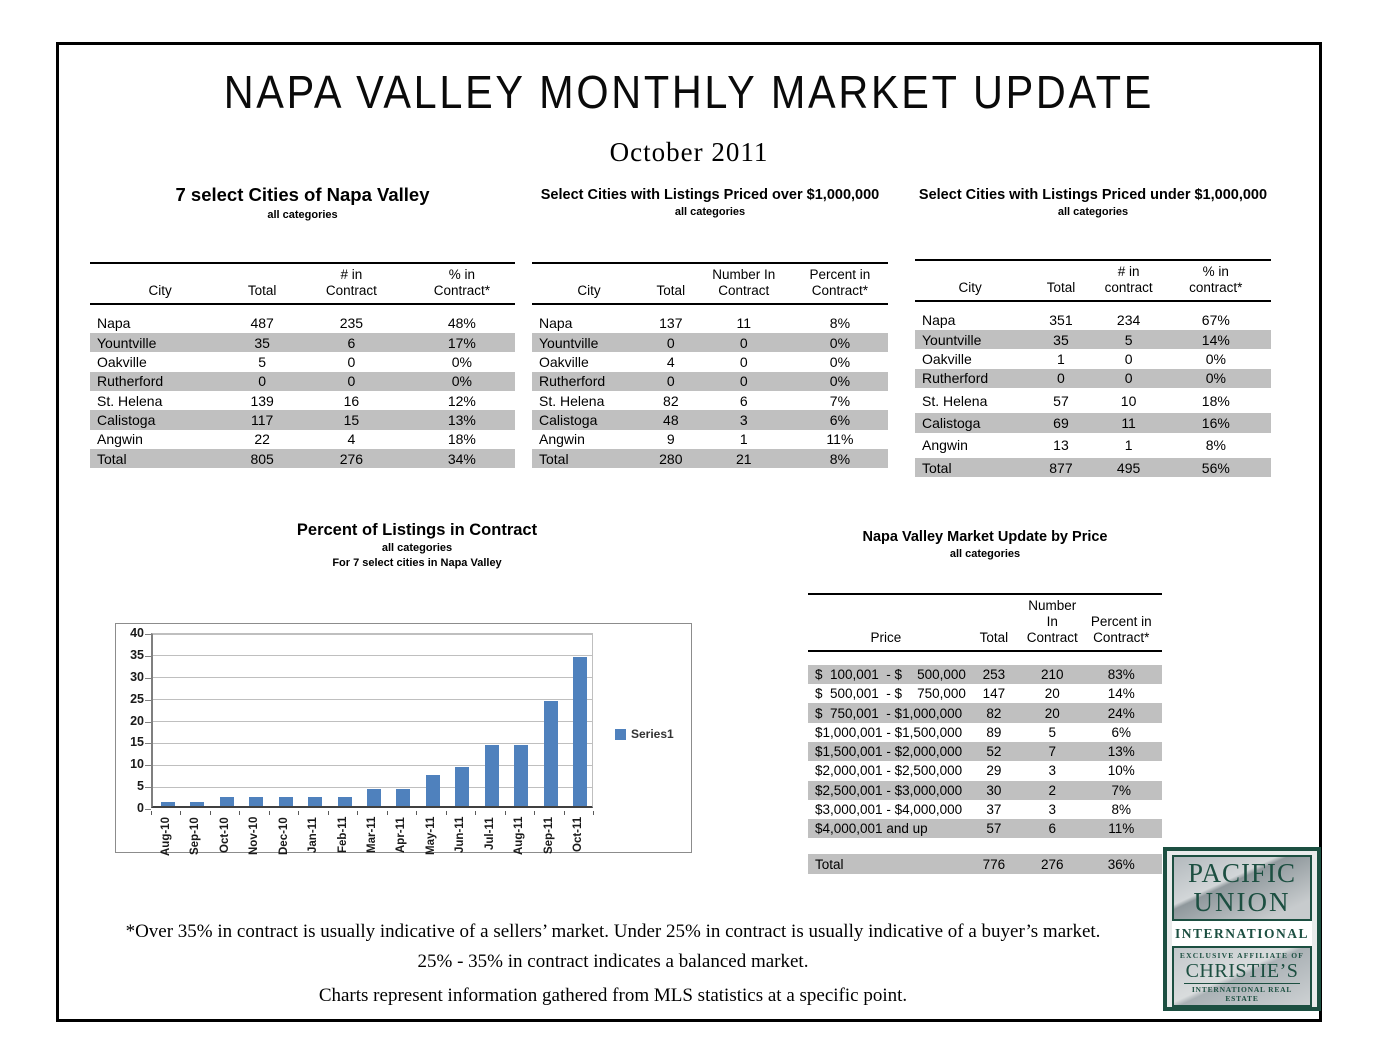  What do you see at coordinates (1093, 467) in the screenshot?
I see `table-row: Total 877 495 56%` at bounding box center [1093, 467].